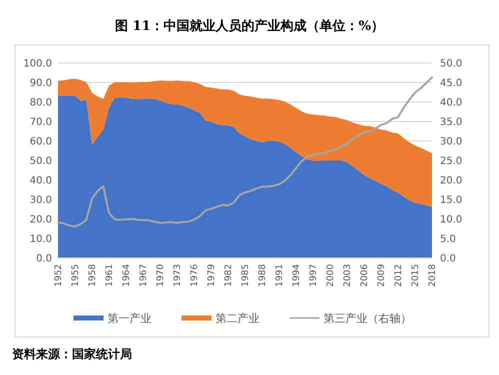 Image resolution: width=499 pixels, height=375 pixels. I want to click on y-tick-label: 0.0, so click(44, 259).